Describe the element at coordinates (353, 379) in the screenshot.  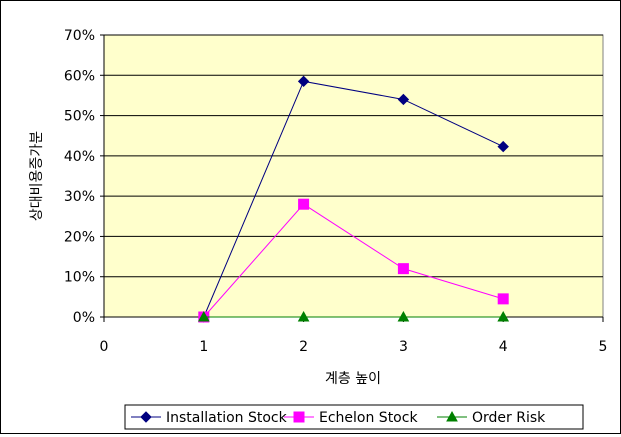
I see `x-axis-label: 계층 높이` at that location.